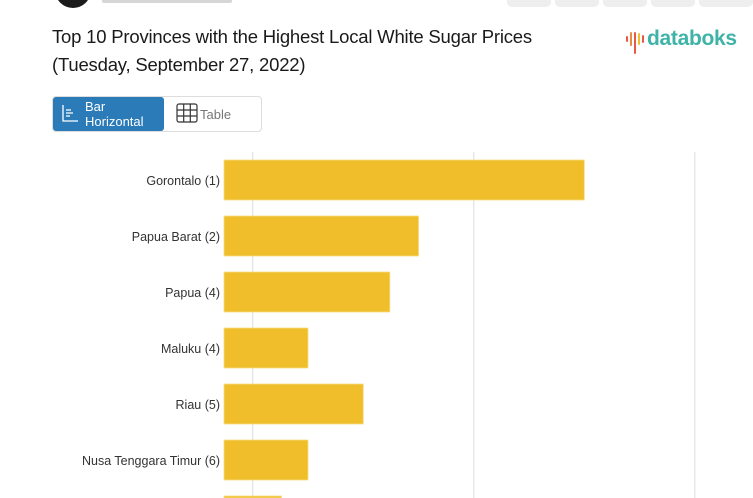  What do you see at coordinates (179, 64) in the screenshot?
I see `title-line-2: (Tuesday, September 27, 2022)` at bounding box center [179, 64].